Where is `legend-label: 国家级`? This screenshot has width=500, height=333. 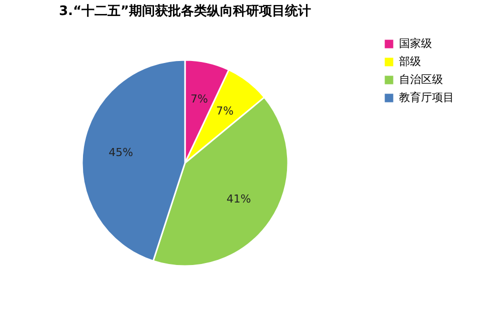
legend-label: 国家级 is located at coordinates (415, 43).